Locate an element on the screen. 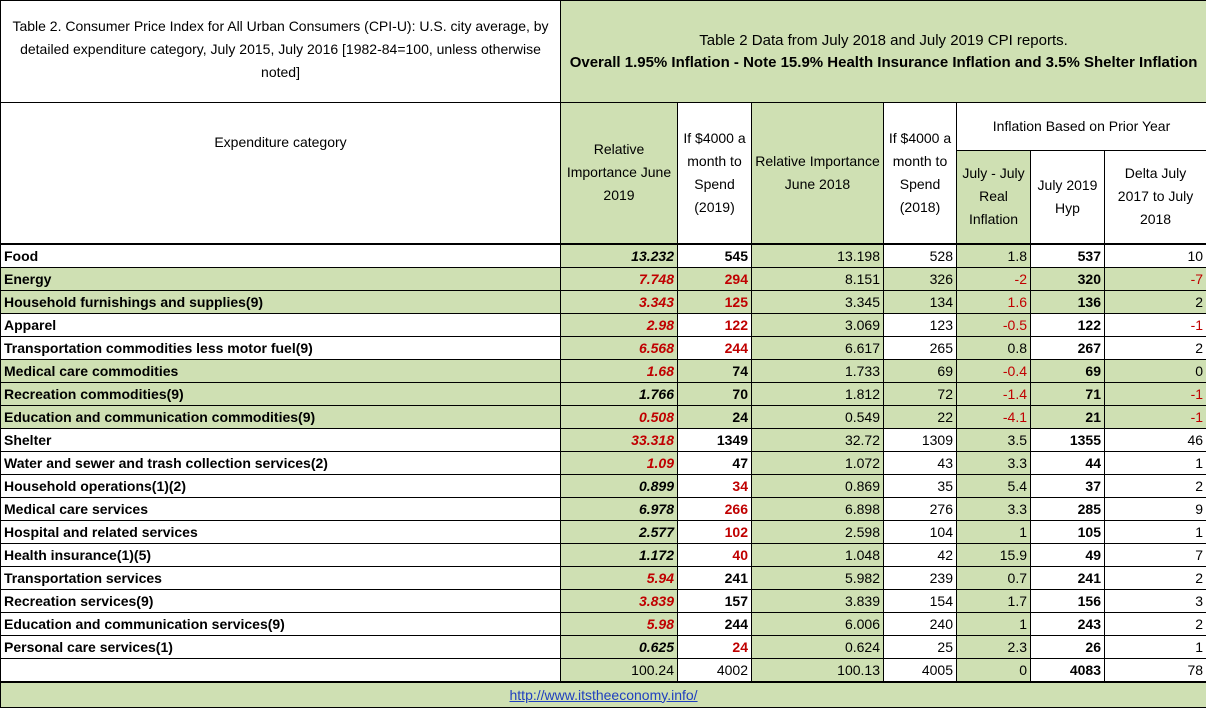 This screenshot has height=716, width=1206. spend-2019-cell: 122 is located at coordinates (714, 324).